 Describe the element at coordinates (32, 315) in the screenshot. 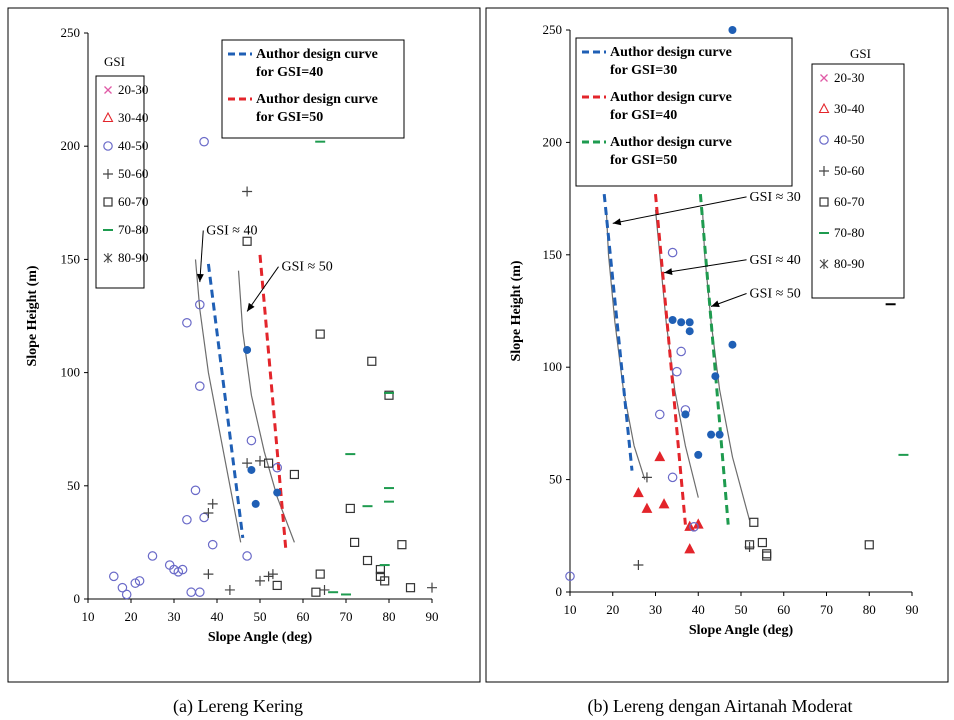

I see `y-axis-label: Slope Height (m)` at that location.